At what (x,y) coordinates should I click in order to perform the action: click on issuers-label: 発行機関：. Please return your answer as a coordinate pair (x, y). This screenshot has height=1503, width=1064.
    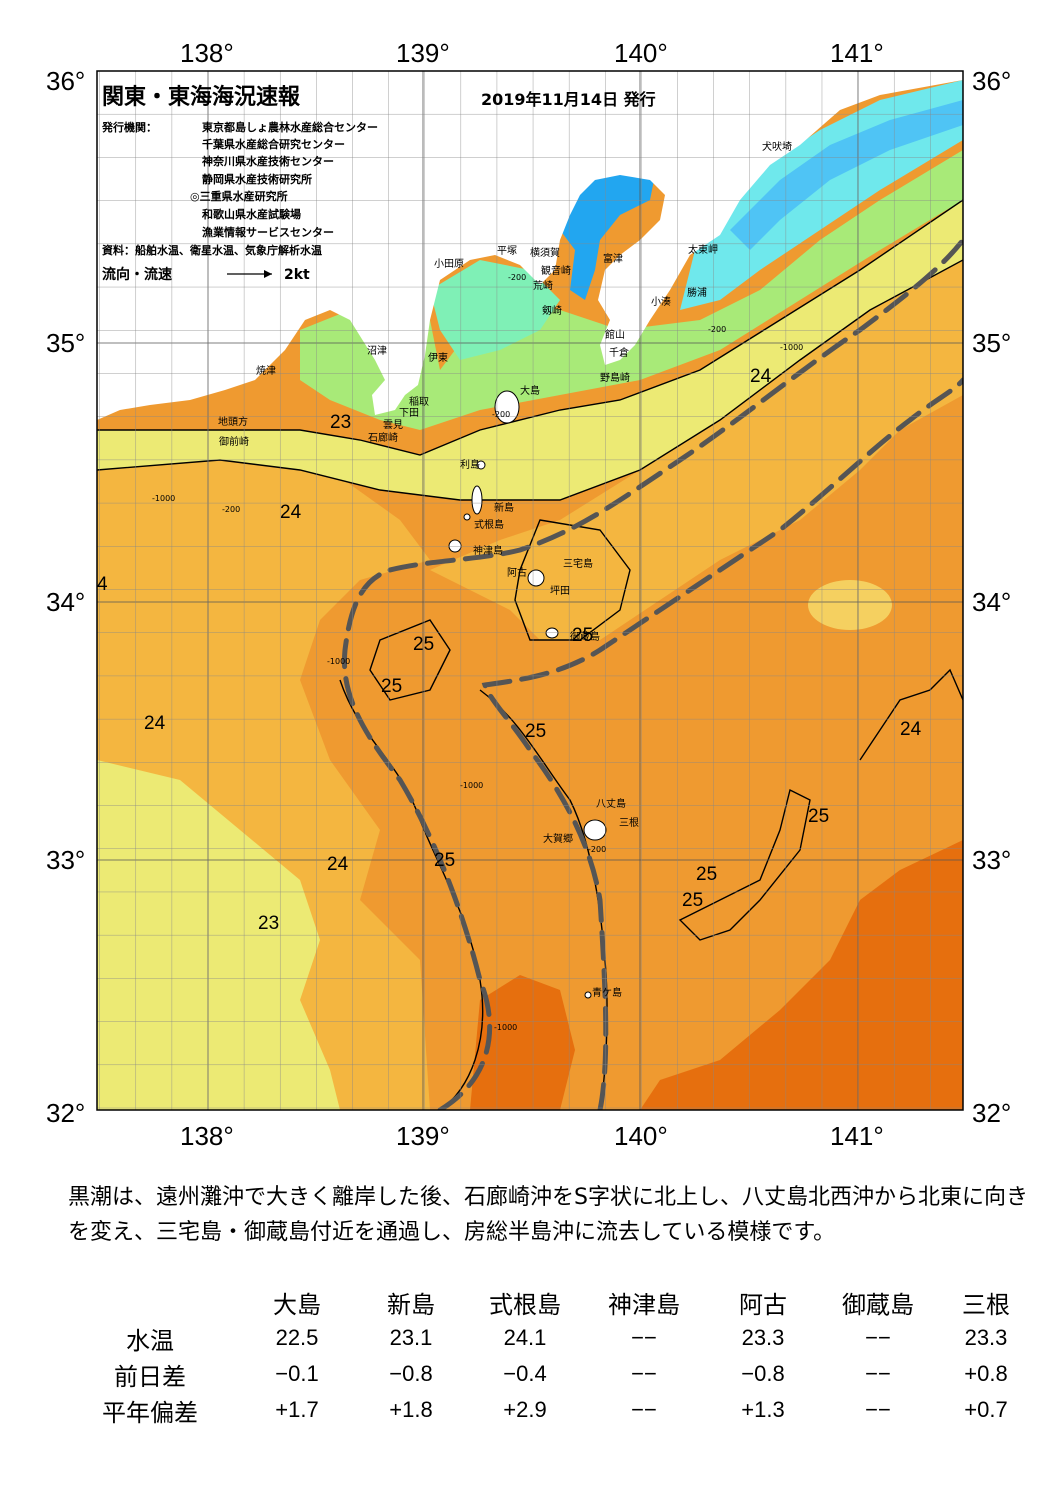
    Looking at the image, I should click on (129, 127).